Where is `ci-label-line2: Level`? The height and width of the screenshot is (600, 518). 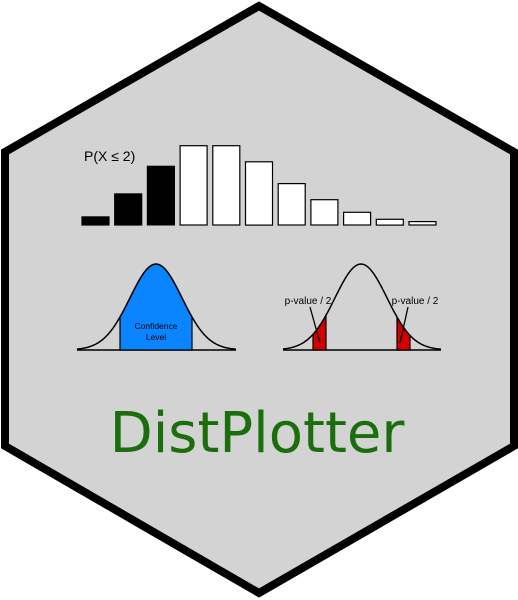 ci-label-line2: Level is located at coordinates (156, 337).